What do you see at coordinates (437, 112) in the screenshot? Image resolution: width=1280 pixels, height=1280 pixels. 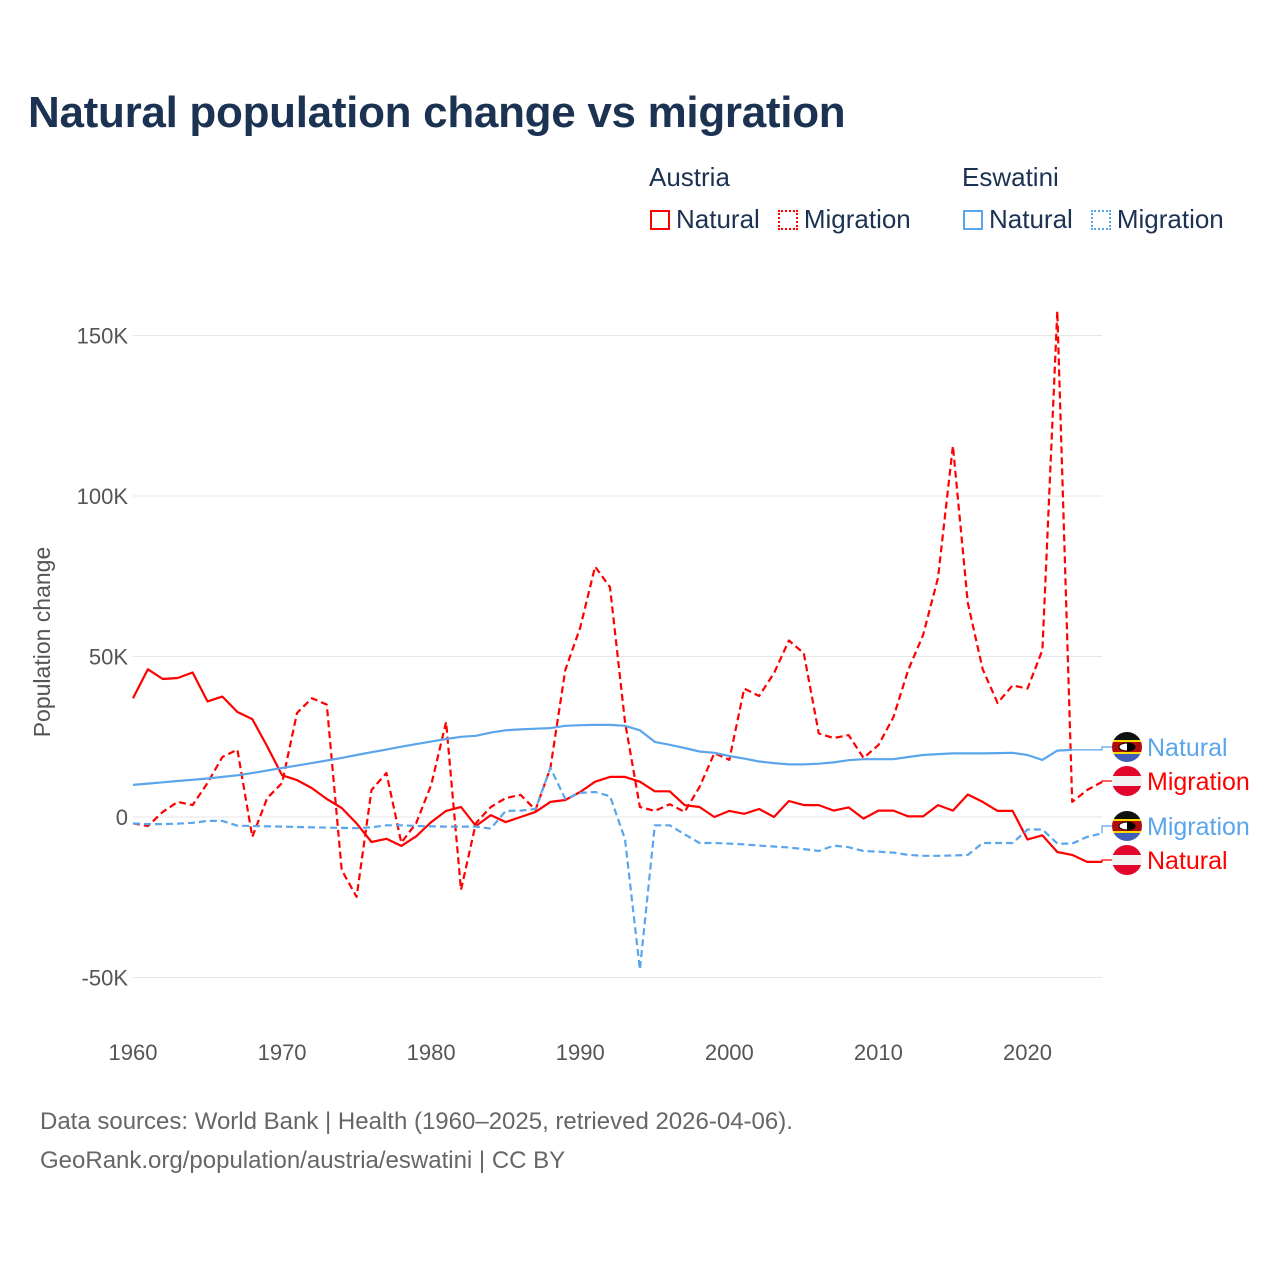 I see `chart-title: Natural population change vs migration` at bounding box center [437, 112].